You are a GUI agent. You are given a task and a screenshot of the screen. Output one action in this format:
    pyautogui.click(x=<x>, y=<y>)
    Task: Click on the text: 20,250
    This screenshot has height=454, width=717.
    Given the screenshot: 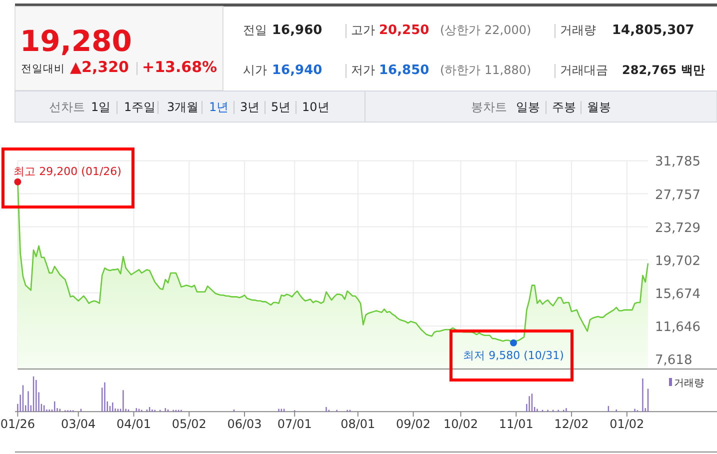 What is the action you would take?
    pyautogui.click(x=404, y=30)
    